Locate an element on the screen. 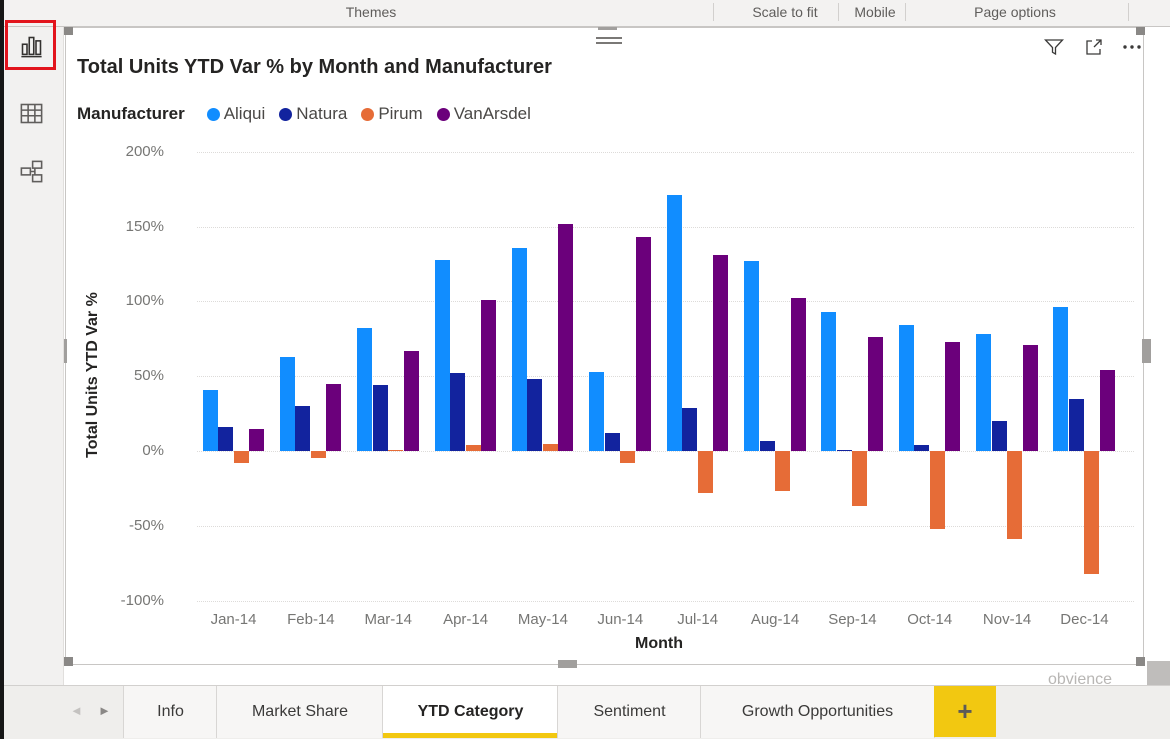 The width and height of the screenshot is (1170, 739). active-tab-underline is located at coordinates (470, 735).